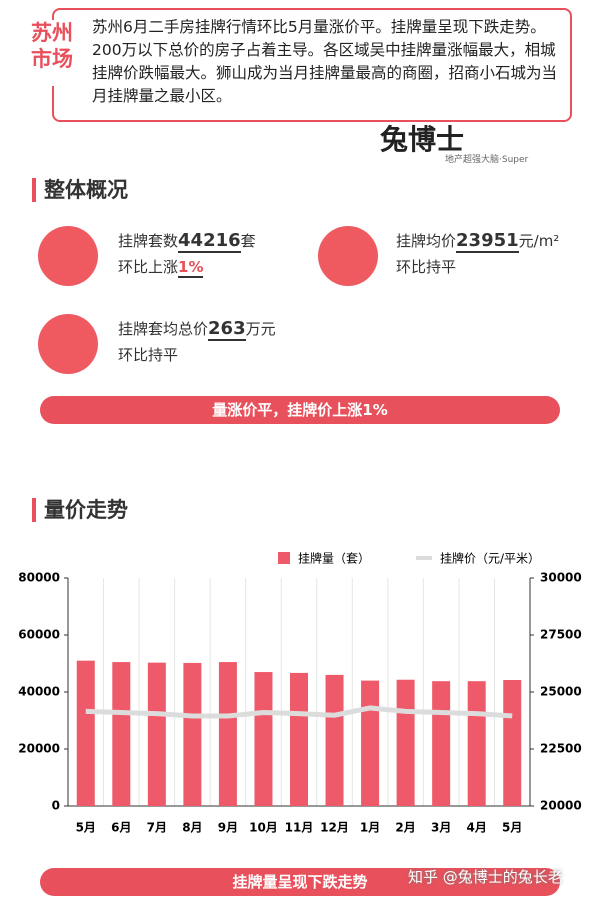 Image resolution: width=600 pixels, height=900 pixels. What do you see at coordinates (263, 828) in the screenshot?
I see `x-tick-label: 10月` at bounding box center [263, 828].